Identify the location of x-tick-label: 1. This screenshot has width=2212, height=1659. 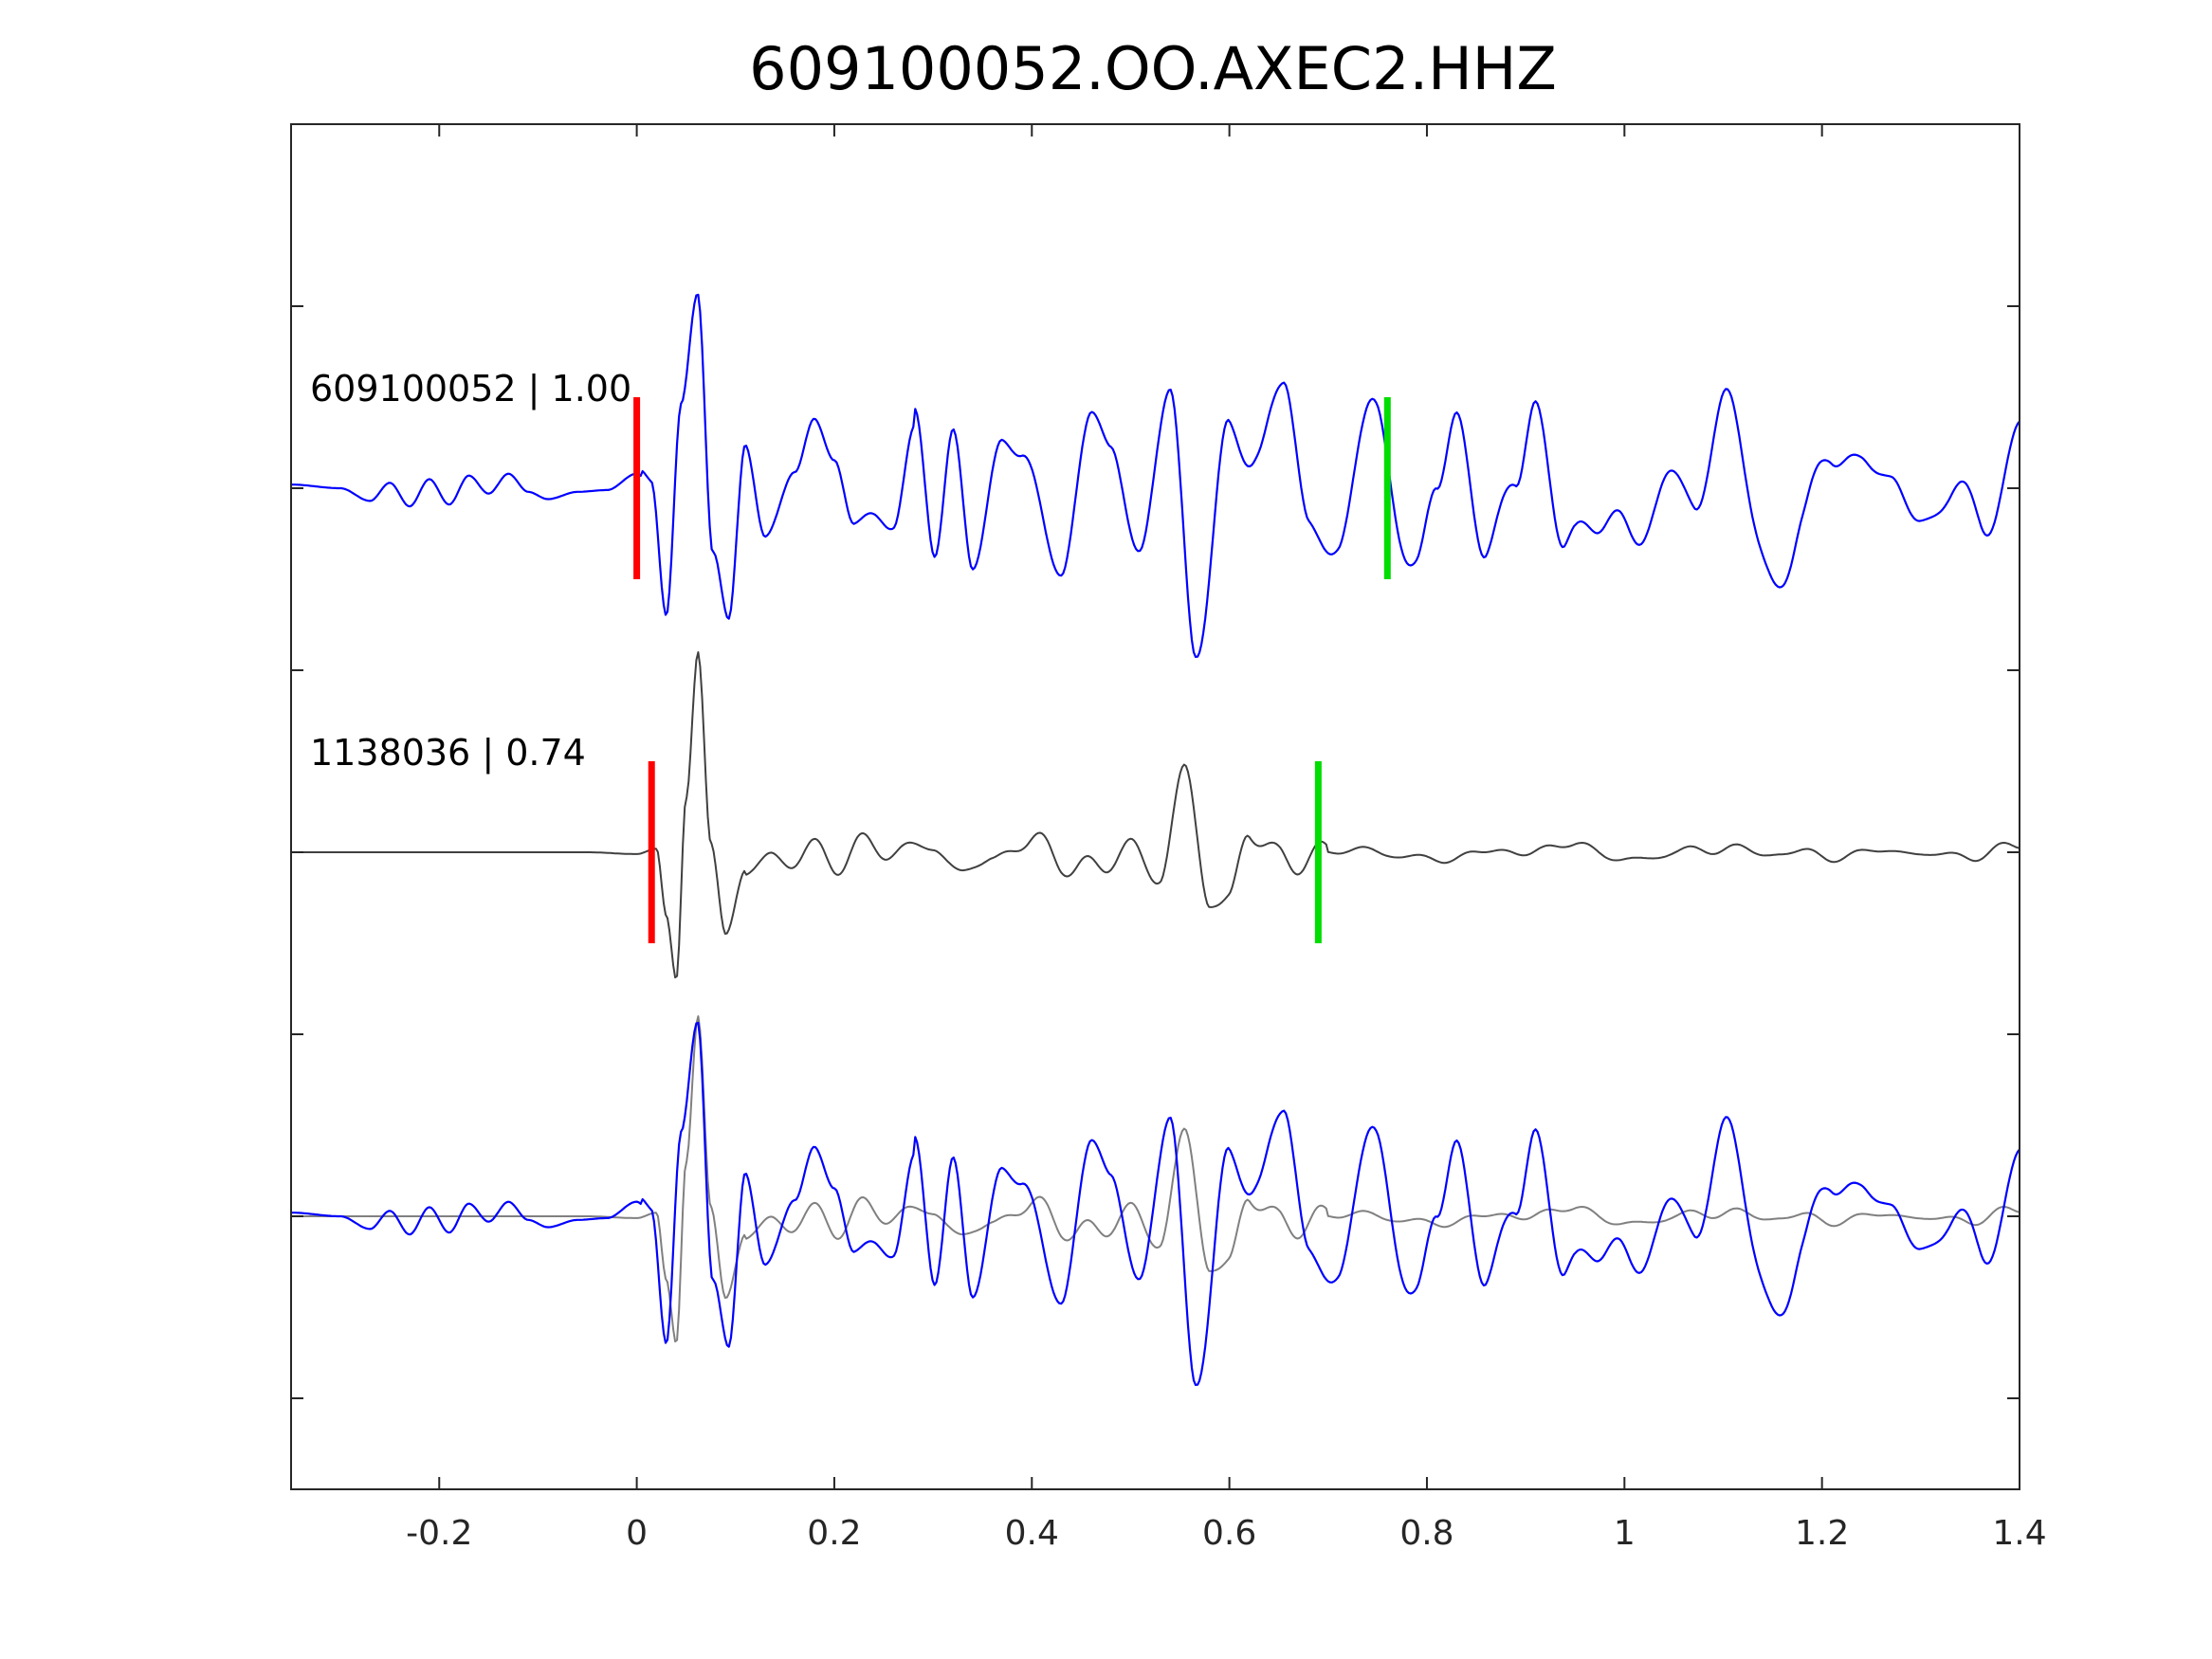
(1625, 1533).